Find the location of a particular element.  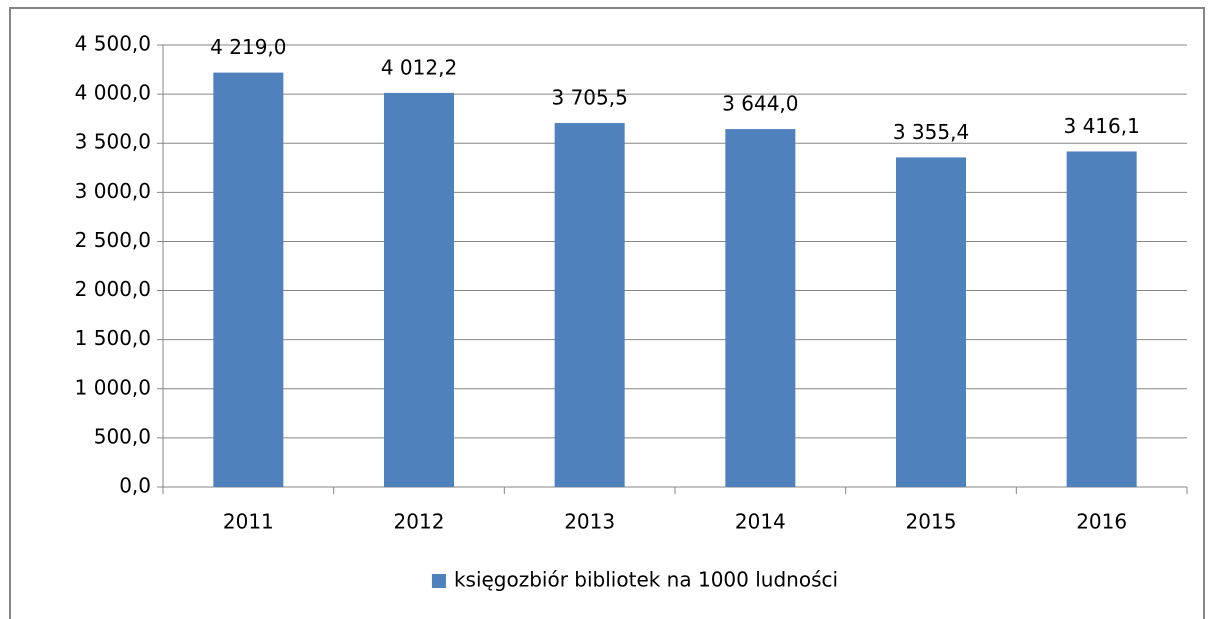

legend-swatch is located at coordinates (438, 581).